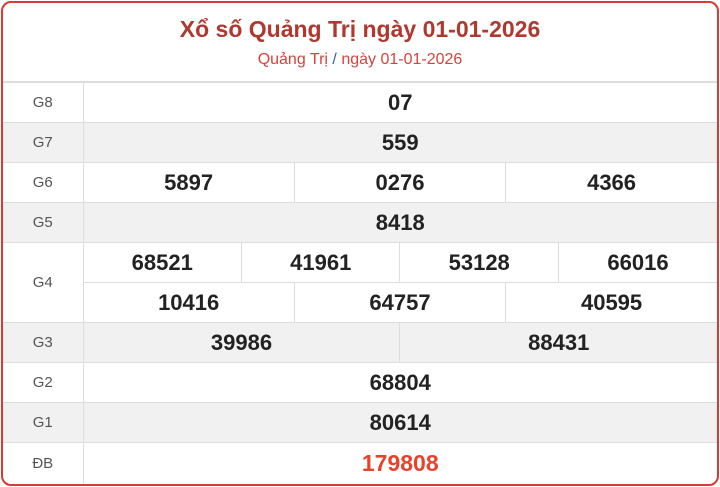 Image resolution: width=720 pixels, height=487 pixels. What do you see at coordinates (637, 262) in the screenshot?
I see `prize-number: 66016` at bounding box center [637, 262].